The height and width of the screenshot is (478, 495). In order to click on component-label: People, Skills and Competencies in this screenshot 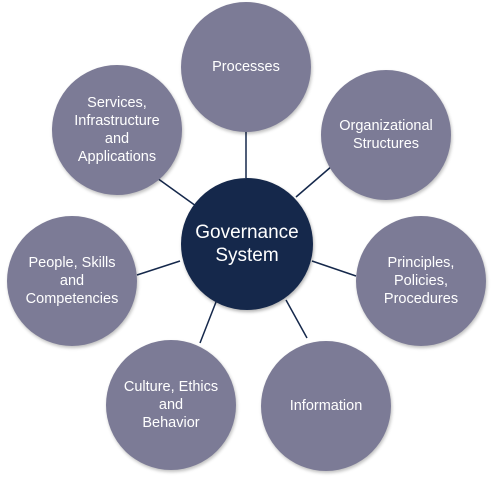, I will do `click(72, 281)`.